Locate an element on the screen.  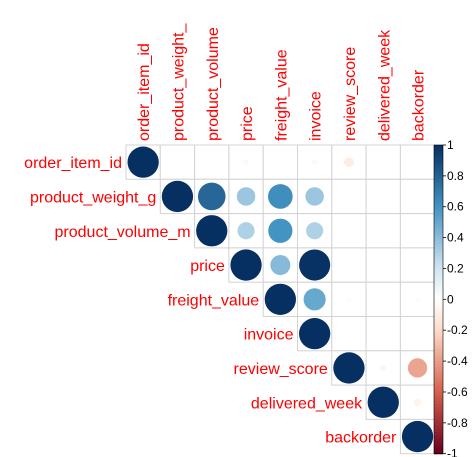
row-label-review_score: review_score is located at coordinates (281, 369).